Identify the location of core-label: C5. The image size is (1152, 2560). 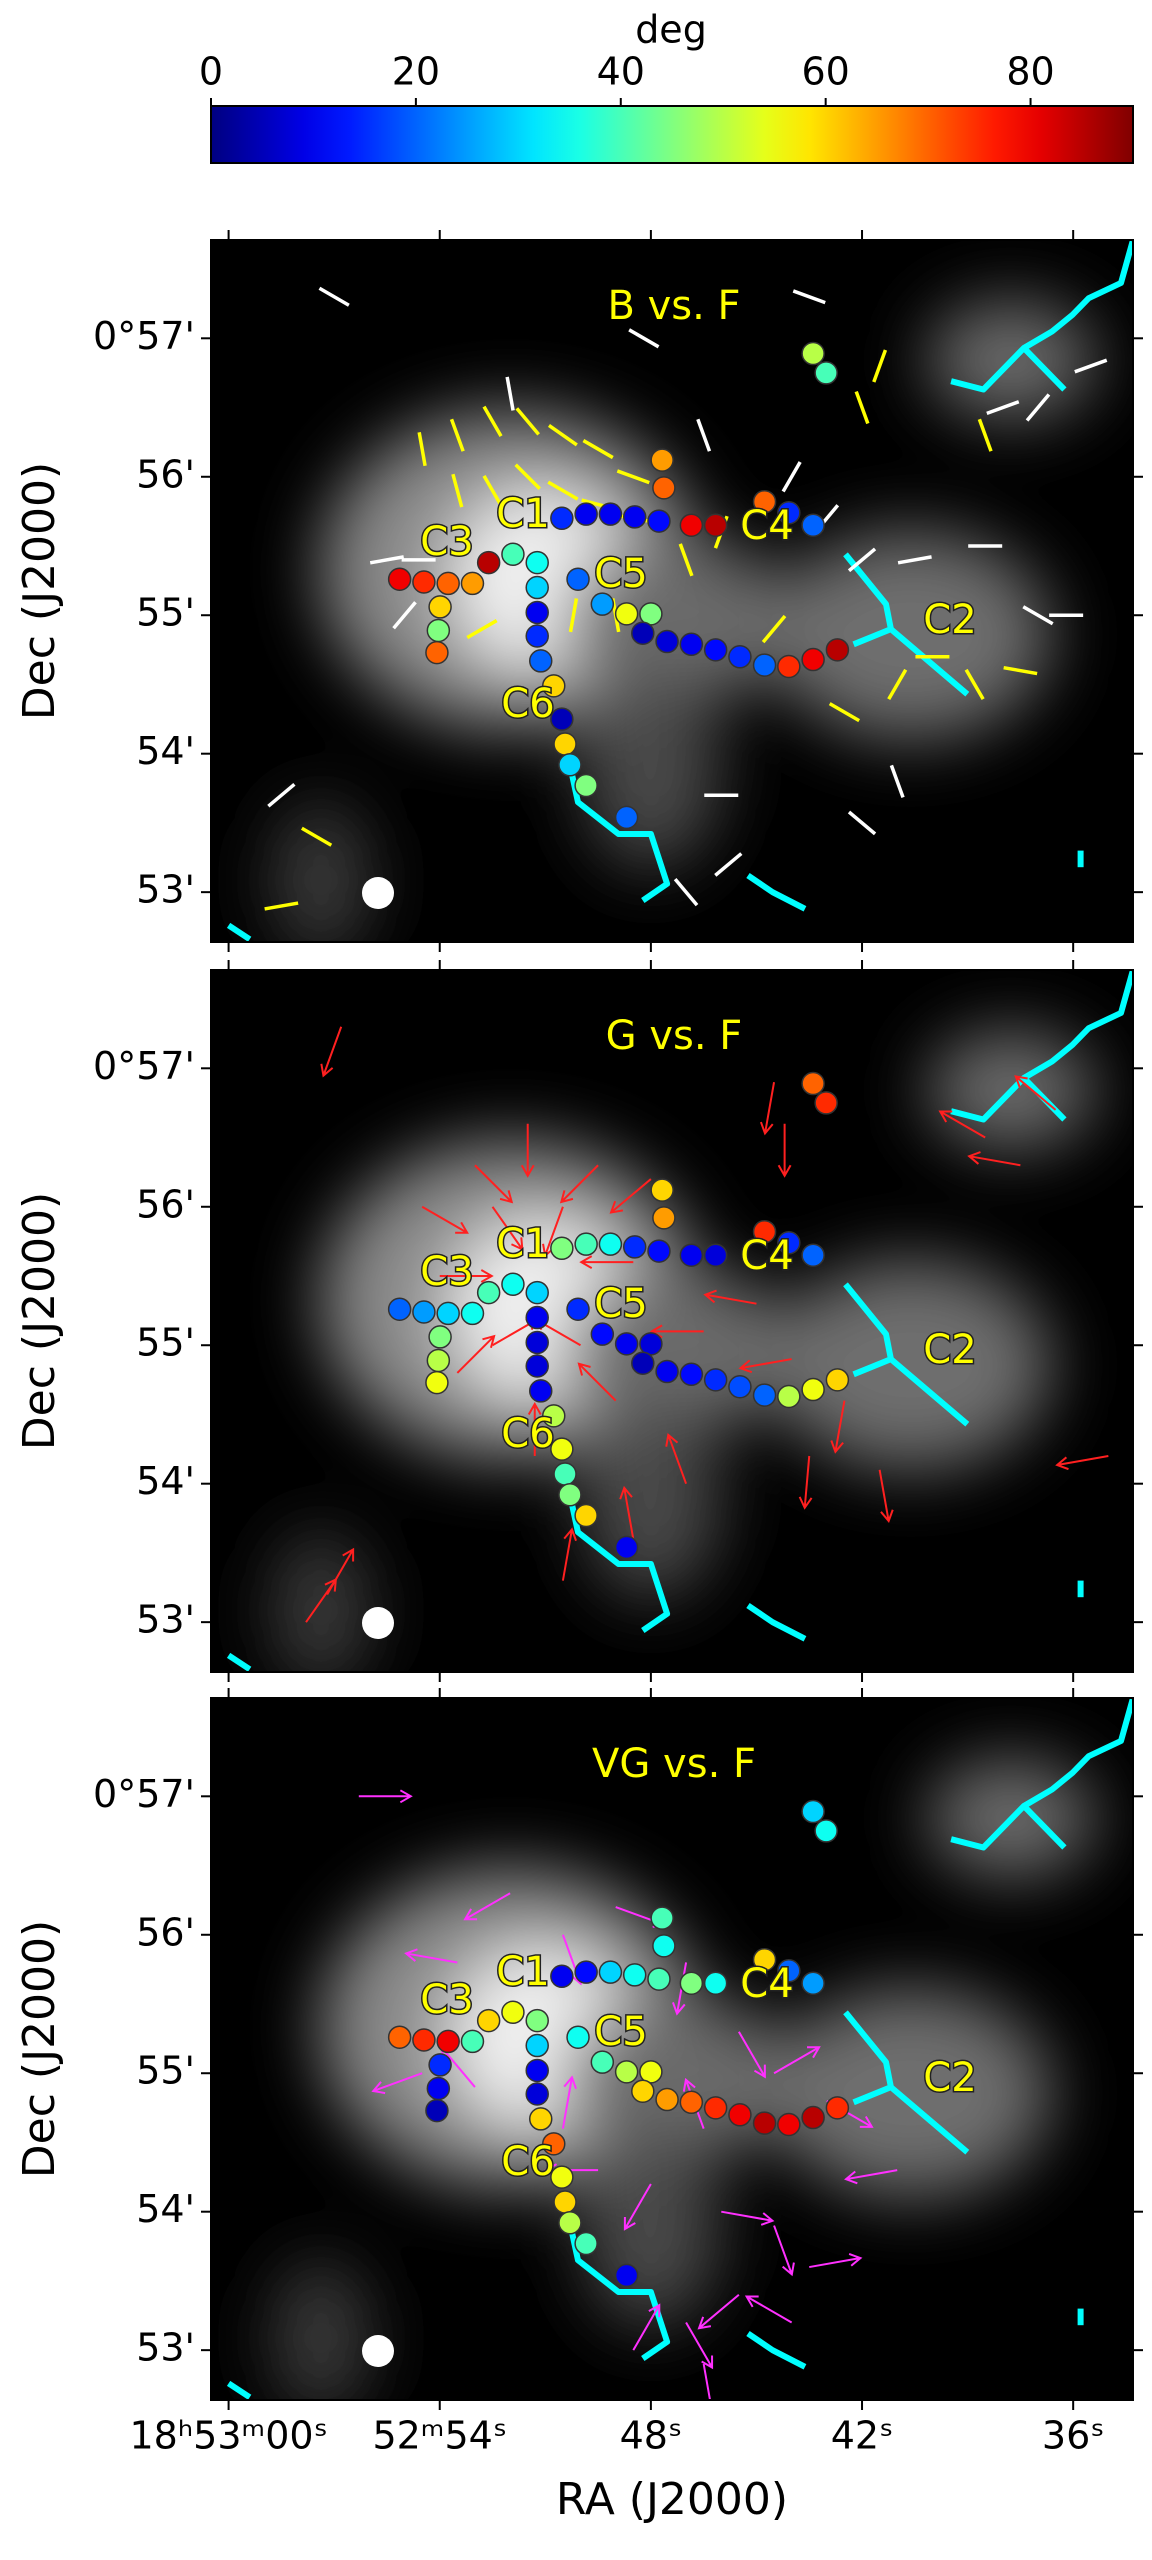
(620, 574).